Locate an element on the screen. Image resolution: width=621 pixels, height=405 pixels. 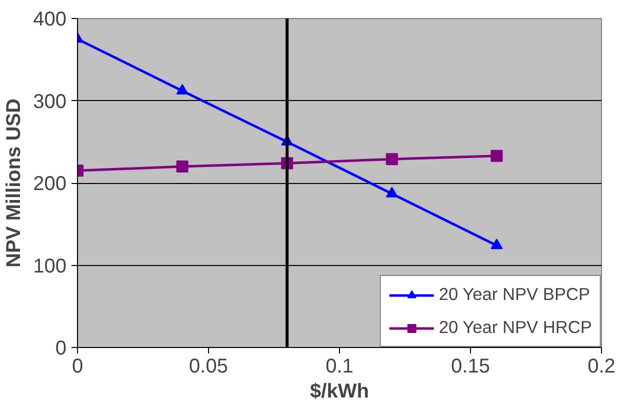
legend-label: 20 Year NPV BPCP is located at coordinates (514, 294).